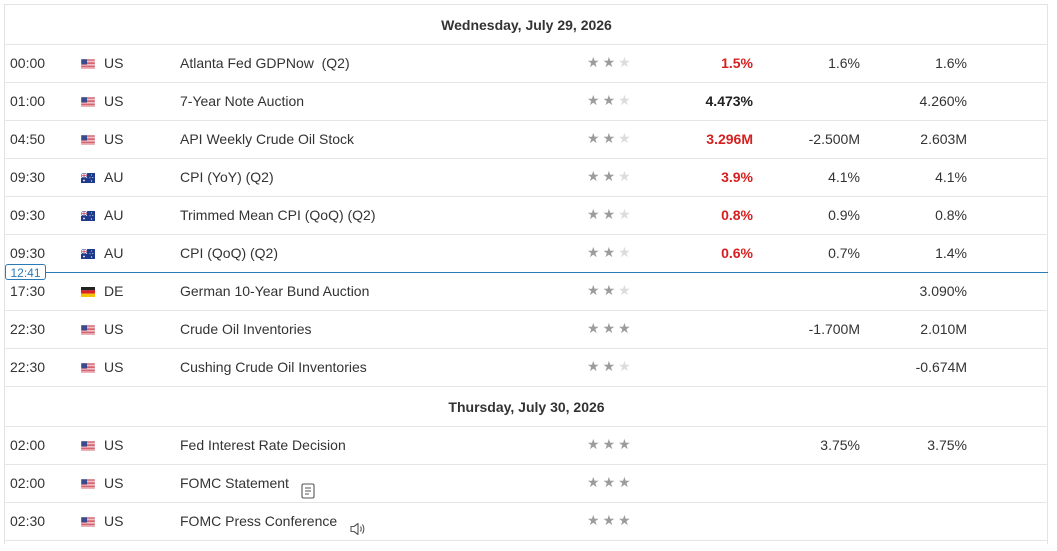  I want to click on event-name: Cushing Crude Oil Inventories, so click(273, 367).